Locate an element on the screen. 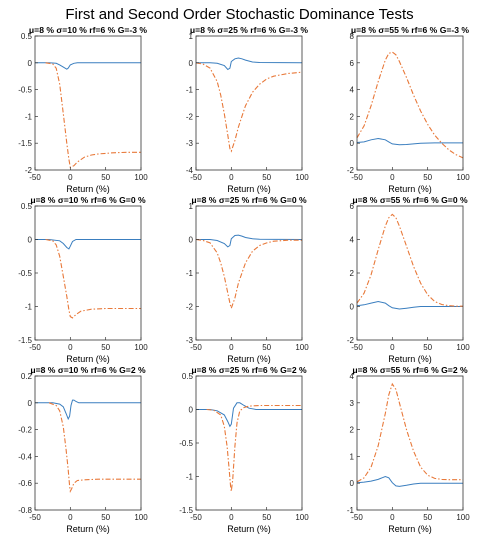  panel-7-y-tick-label: -0.8 is located at coordinates (25, 510).